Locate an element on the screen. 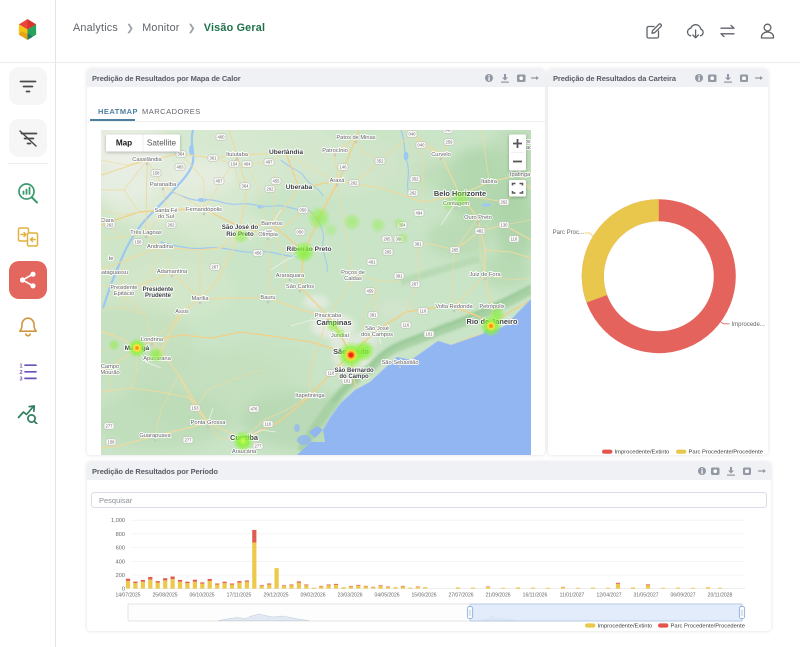  svg-text: 050 is located at coordinates (301, 232).